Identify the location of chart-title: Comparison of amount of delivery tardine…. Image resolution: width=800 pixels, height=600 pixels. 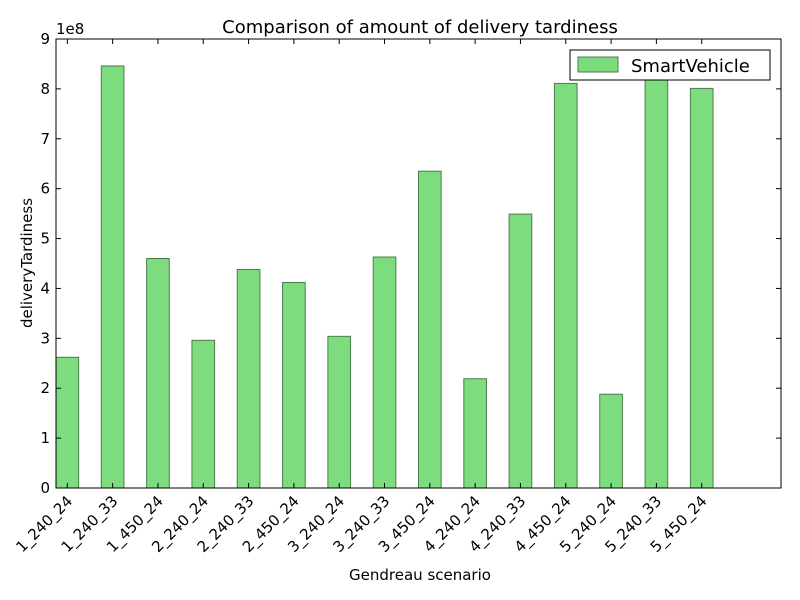
(420, 27).